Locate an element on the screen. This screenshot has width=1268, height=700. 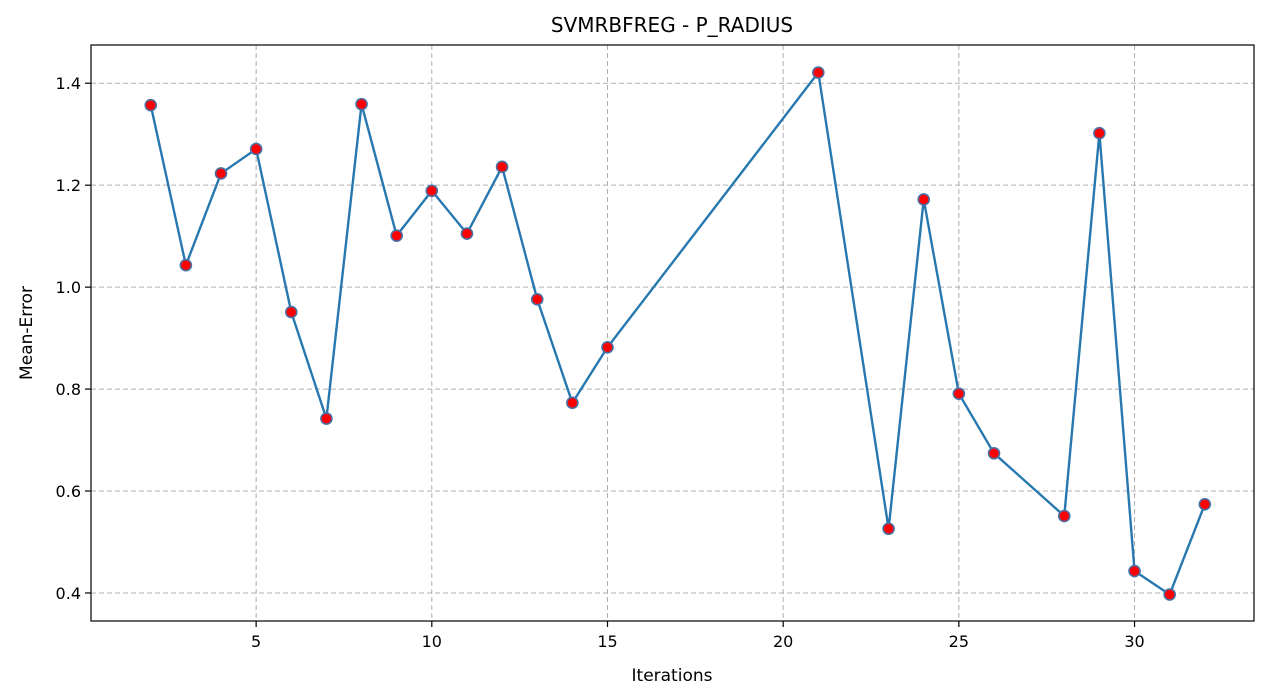
y-tick-label: 0.6 is located at coordinates (68, 491).